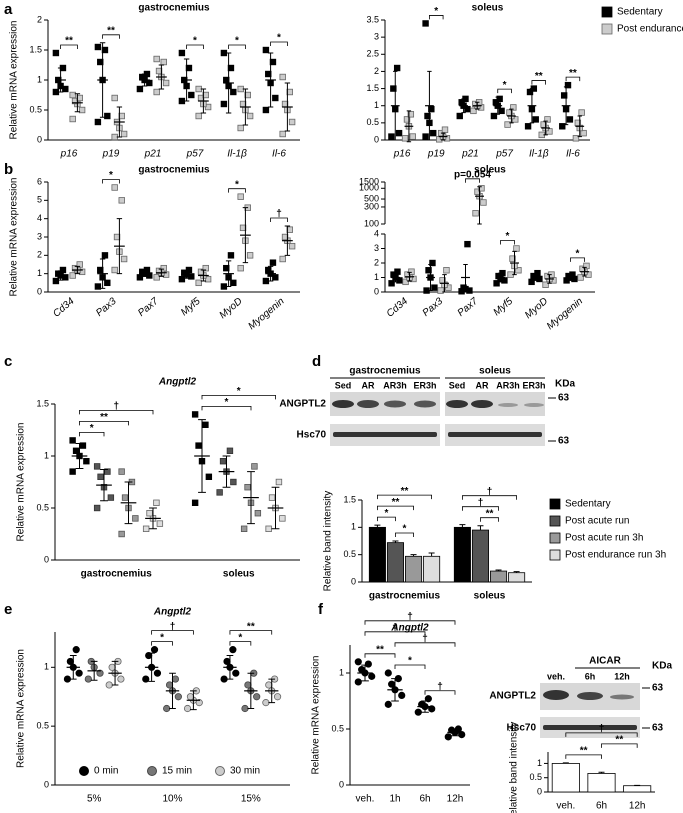 Image resolution: width=683 pixels, height=813 pixels. Describe the element at coordinates (590, 676) in the screenshot. I see `lane-label: 6h` at that location.